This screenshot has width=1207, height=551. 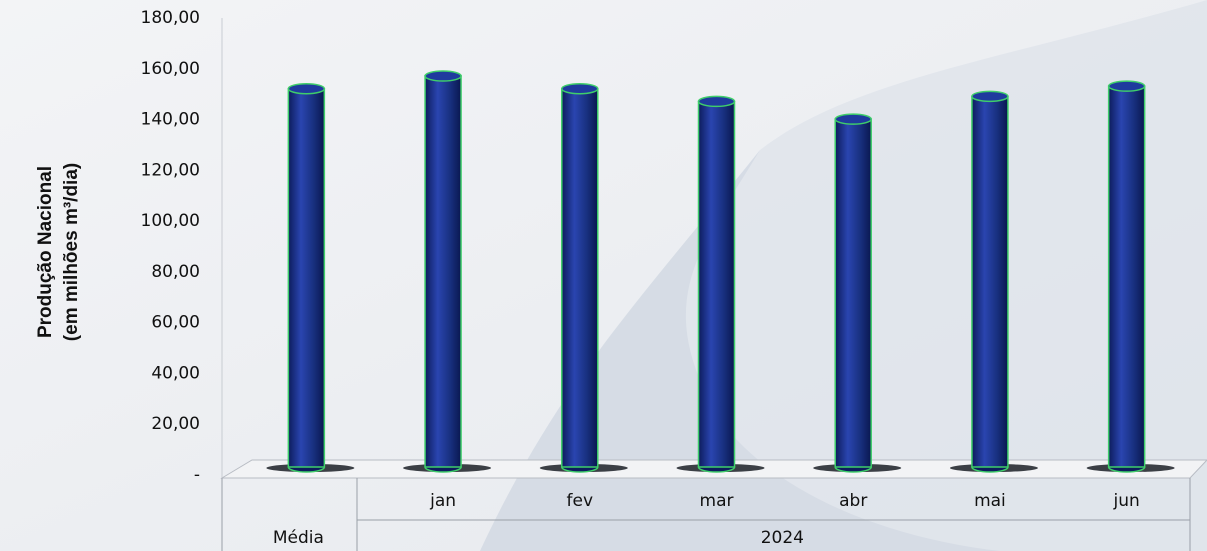 I want to click on y-tick-label: 20,00, so click(x=175, y=424).